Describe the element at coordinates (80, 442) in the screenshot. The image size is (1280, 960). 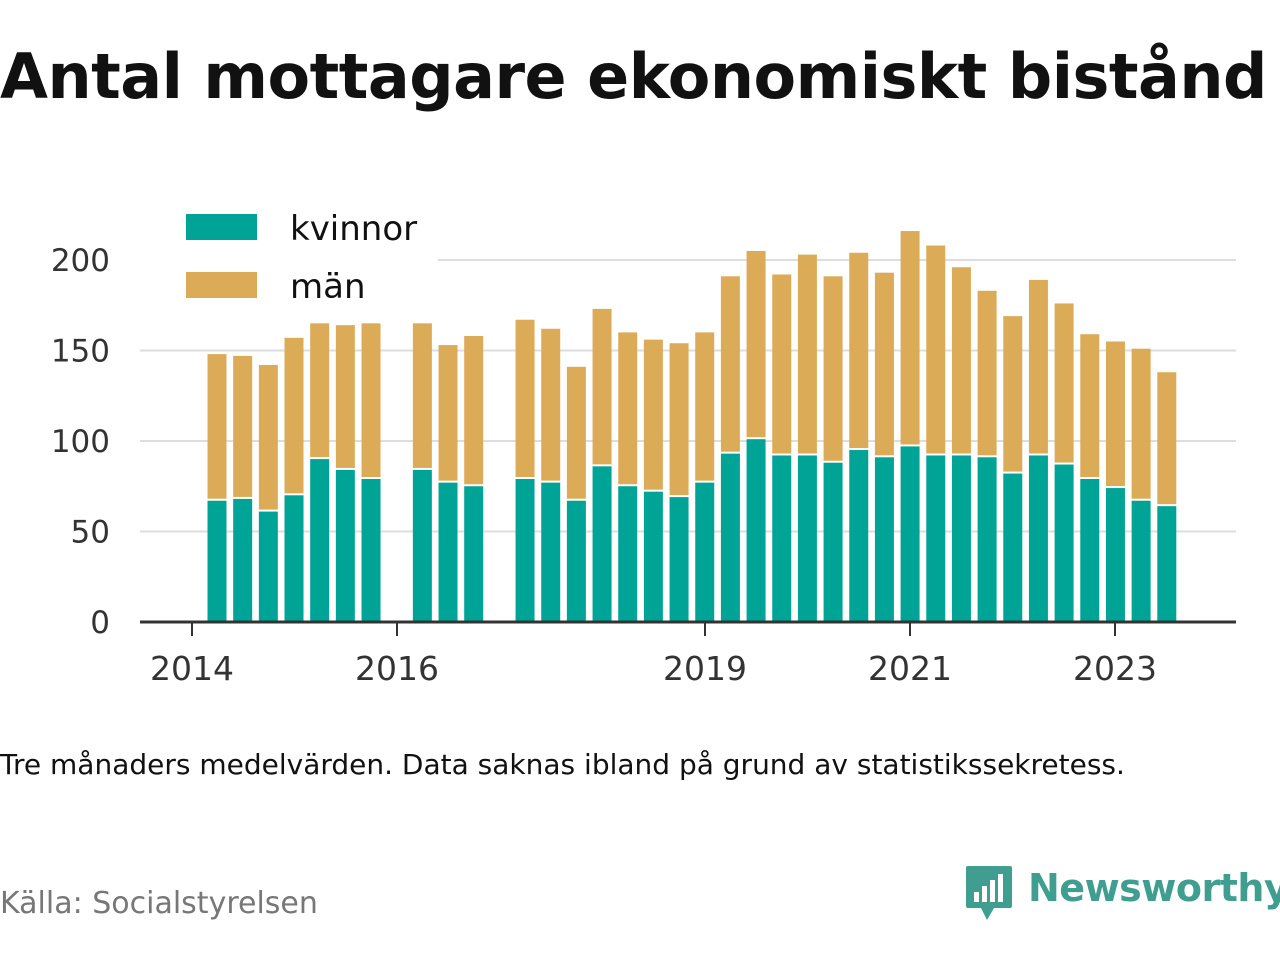
I see `y-tick-label: 100` at that location.